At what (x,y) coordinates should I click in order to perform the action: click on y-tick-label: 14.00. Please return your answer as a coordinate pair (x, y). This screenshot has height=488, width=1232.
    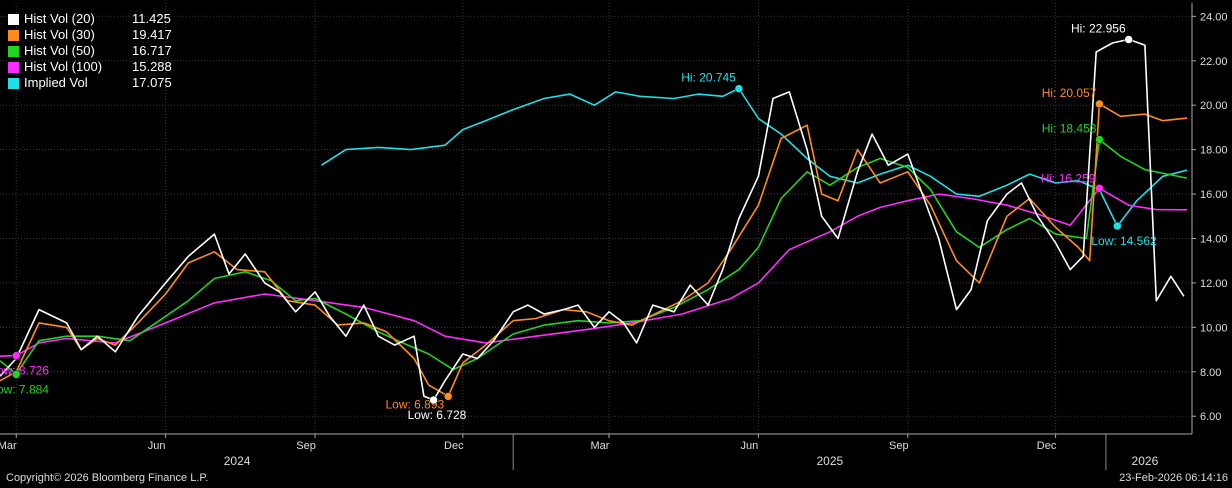
    Looking at the image, I should click on (1214, 239).